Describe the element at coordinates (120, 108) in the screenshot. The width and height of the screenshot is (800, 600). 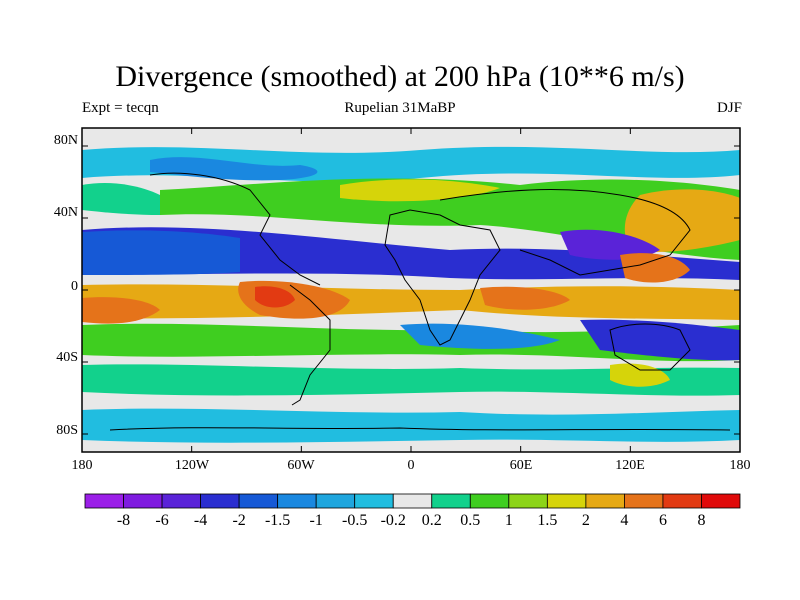
I see `experiment-label: Expt = tecqn` at that location.